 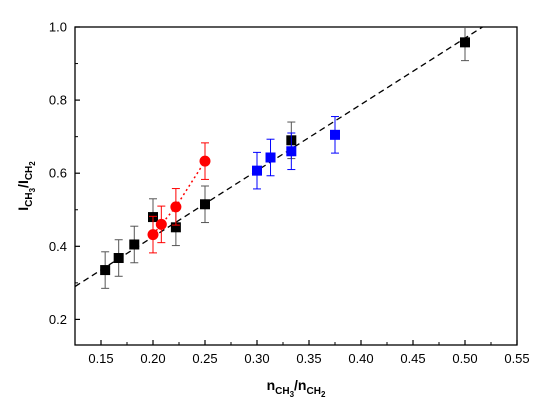 I want to click on y-label-main-i: I, so click(x=23, y=209).